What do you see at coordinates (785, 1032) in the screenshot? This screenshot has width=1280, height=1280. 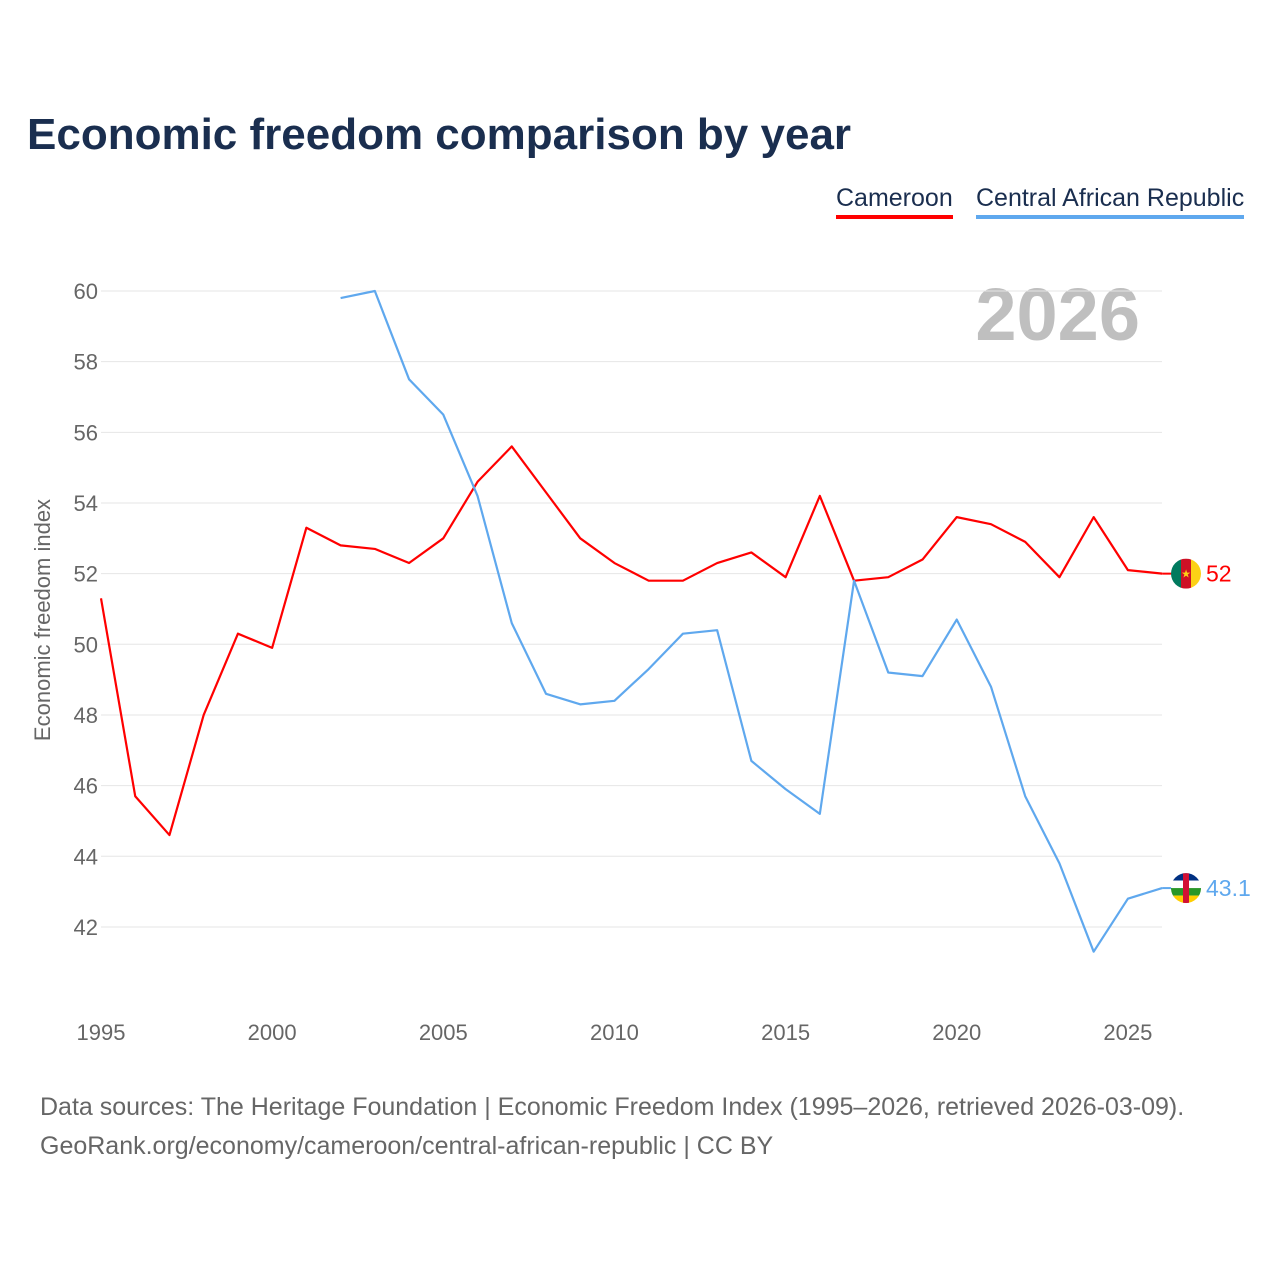 I see `x-tick-label: 2015` at bounding box center [785, 1032].